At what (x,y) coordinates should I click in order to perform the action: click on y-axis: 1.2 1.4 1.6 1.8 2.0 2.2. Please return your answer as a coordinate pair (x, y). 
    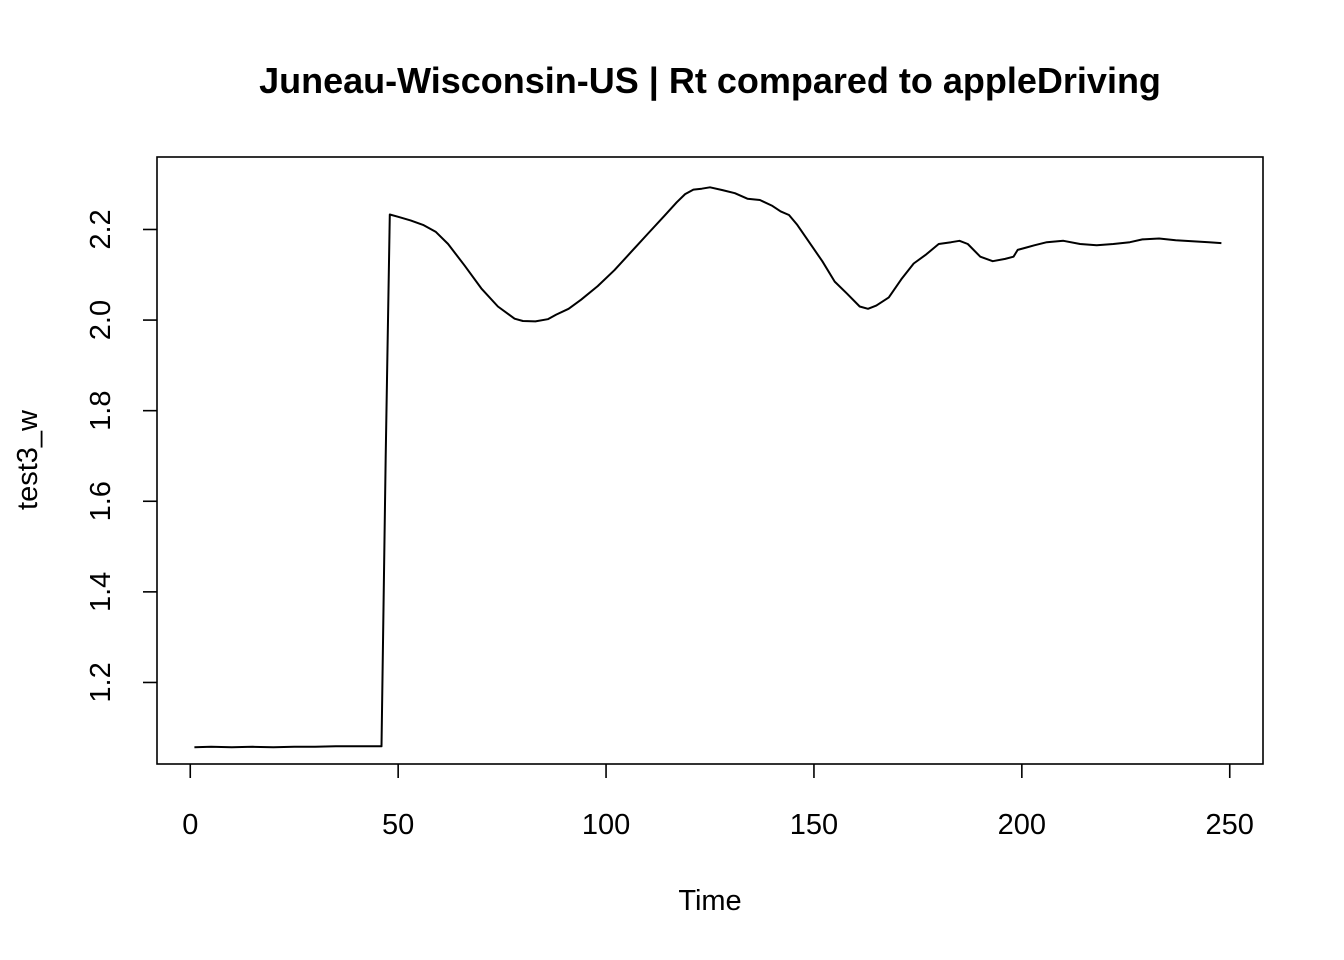
    Looking at the image, I should click on (121, 456).